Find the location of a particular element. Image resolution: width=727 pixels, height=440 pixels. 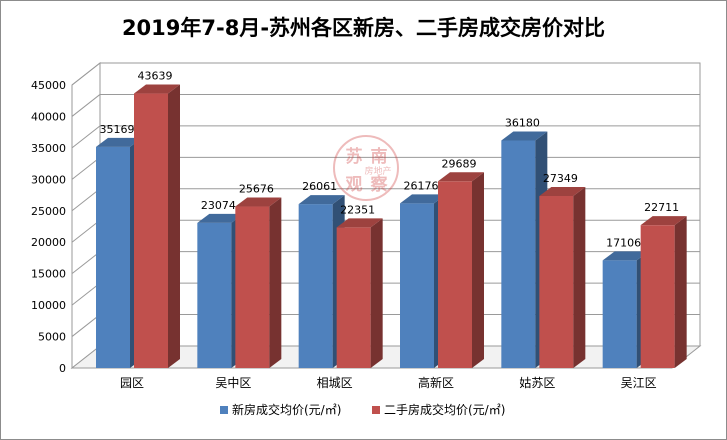

category-label: 姑苏区 is located at coordinates (537, 383).